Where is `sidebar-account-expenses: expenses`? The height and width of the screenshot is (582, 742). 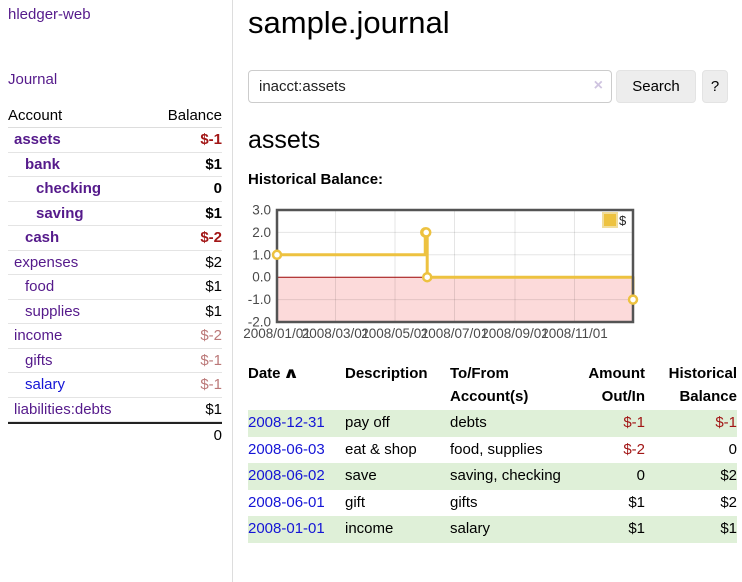
sidebar-account-expenses: expenses is located at coordinates (46, 262).